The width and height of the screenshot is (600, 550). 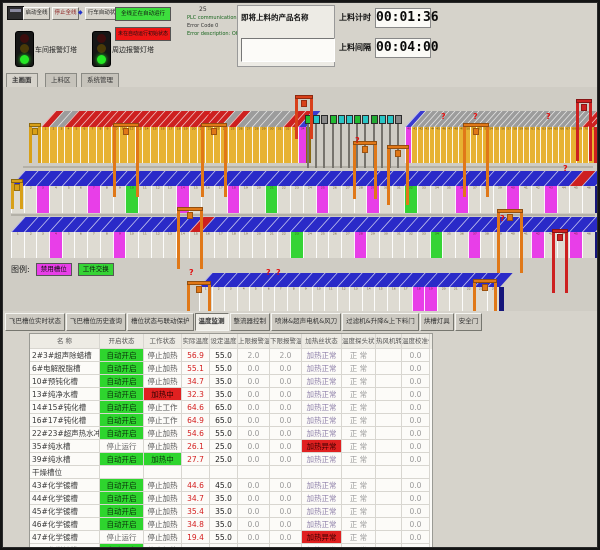 I want to click on tank-face: 10, so click(x=131, y=199).